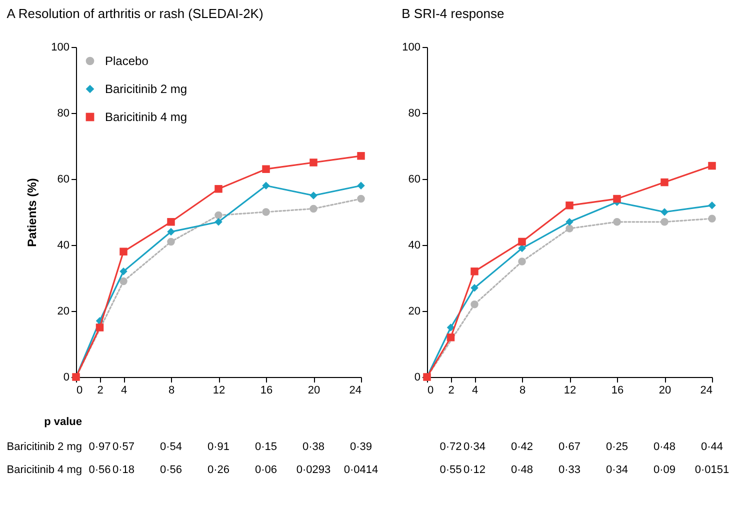 Image resolution: width=750 pixels, height=517 pixels. I want to click on legend-label: Baricitinib 2 mg, so click(146, 89).